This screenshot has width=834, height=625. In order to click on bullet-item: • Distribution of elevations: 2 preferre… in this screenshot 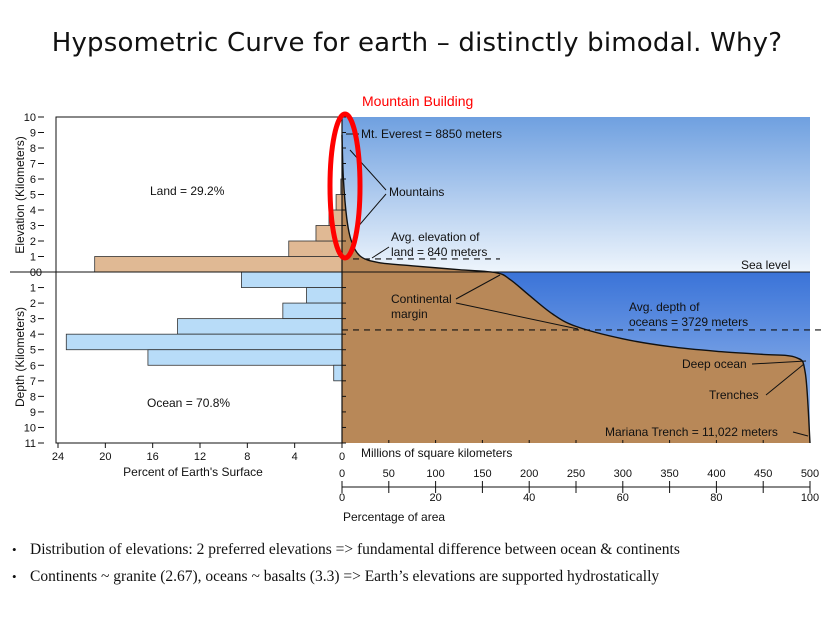, I will do `click(420, 550)`.